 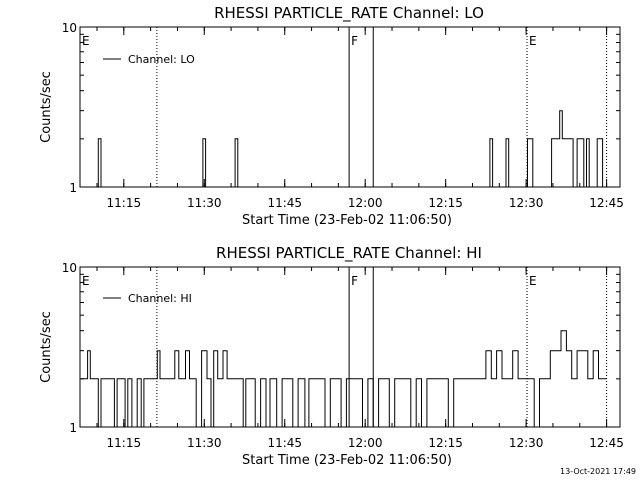 I want to click on legend: Channel: HI, so click(x=147, y=298).